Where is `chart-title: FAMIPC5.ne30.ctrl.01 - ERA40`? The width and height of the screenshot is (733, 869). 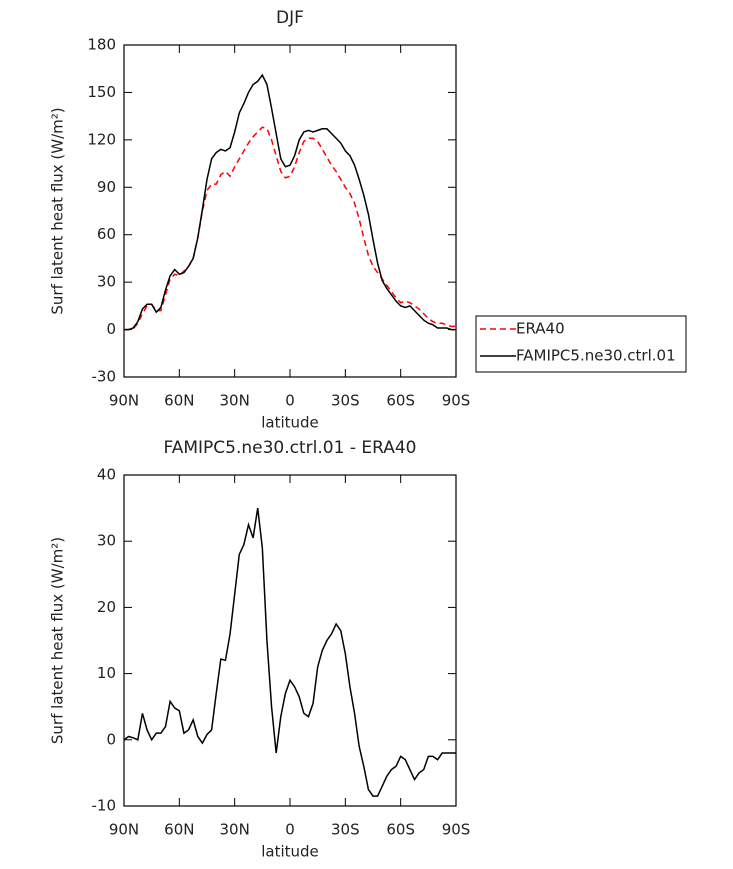 chart-title: FAMIPC5.ne30.ctrl.01 - ERA40 is located at coordinates (290, 448).